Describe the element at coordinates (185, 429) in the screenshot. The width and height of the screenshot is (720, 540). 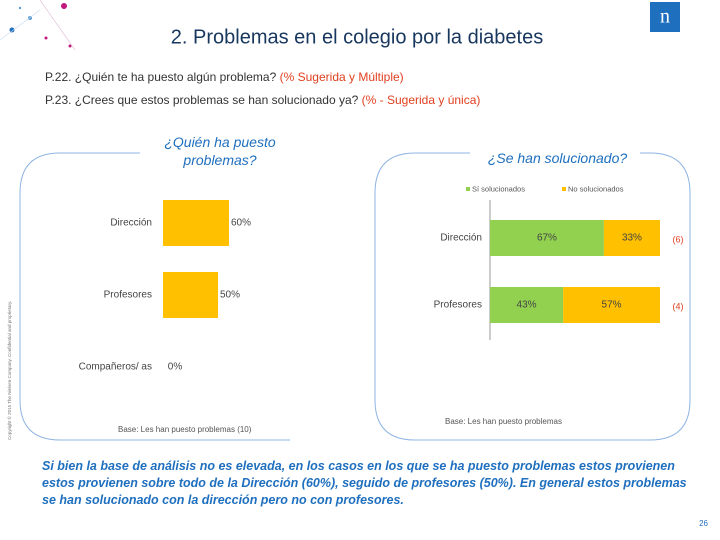
I see `base-note: Base: Les han puesto problemas (10)` at that location.